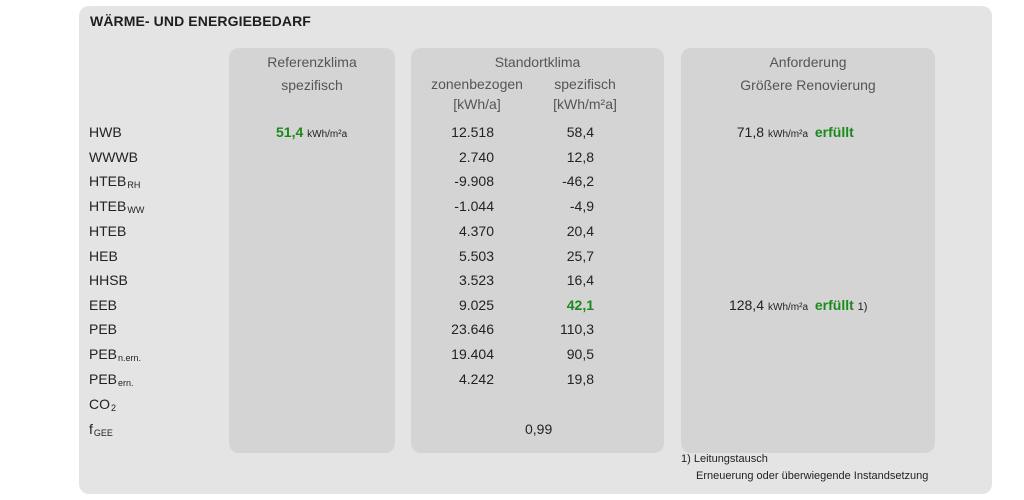 The height and width of the screenshot is (500, 1024). What do you see at coordinates (580, 379) in the screenshot?
I see `spez-value-peb-ern: 19,8` at bounding box center [580, 379].